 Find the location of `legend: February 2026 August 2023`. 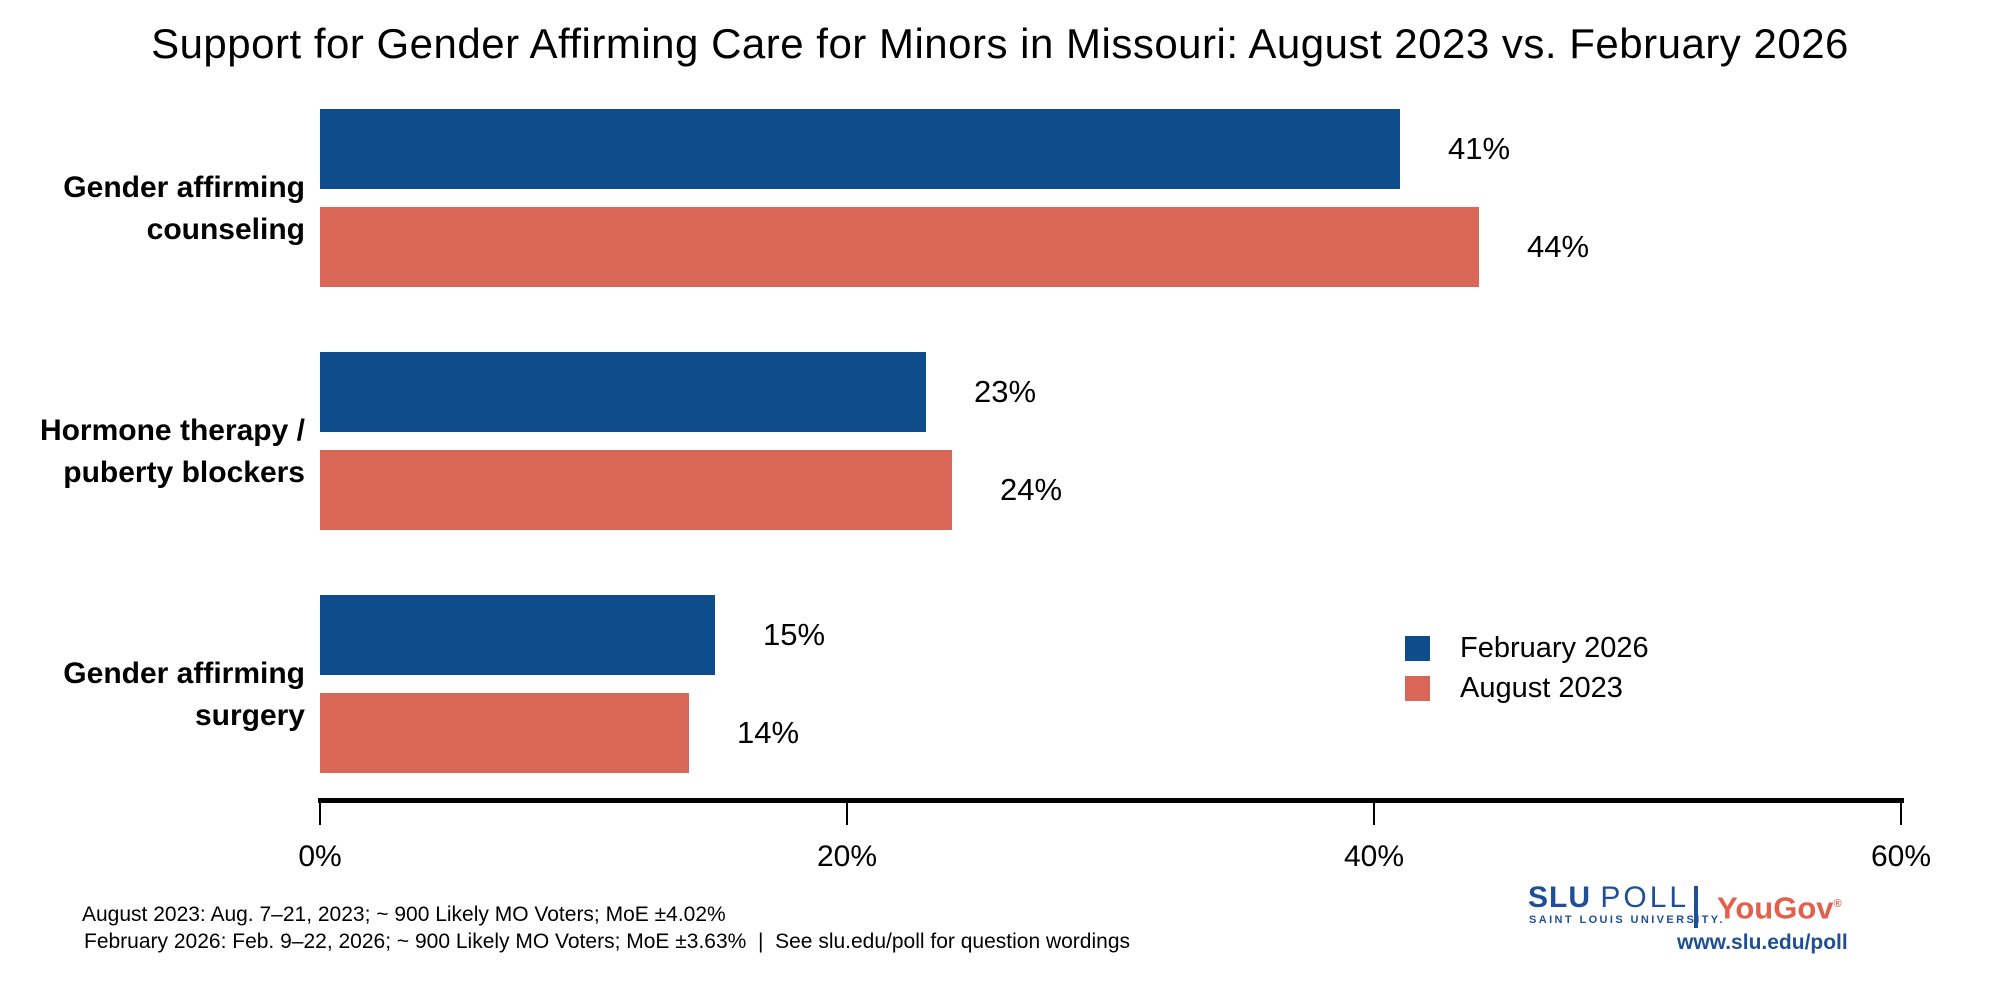

legend: February 2026 August 2023 is located at coordinates (1527, 668).